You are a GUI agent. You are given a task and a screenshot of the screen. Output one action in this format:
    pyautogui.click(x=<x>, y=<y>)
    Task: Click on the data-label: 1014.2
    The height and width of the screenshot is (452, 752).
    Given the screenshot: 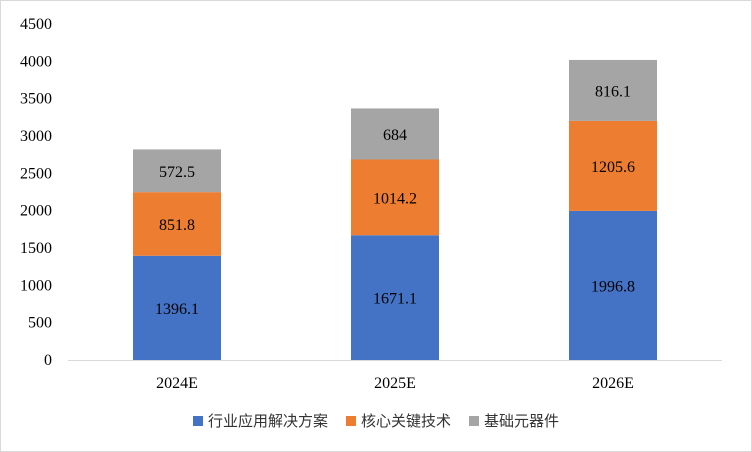 What is the action you would take?
    pyautogui.click(x=395, y=198)
    